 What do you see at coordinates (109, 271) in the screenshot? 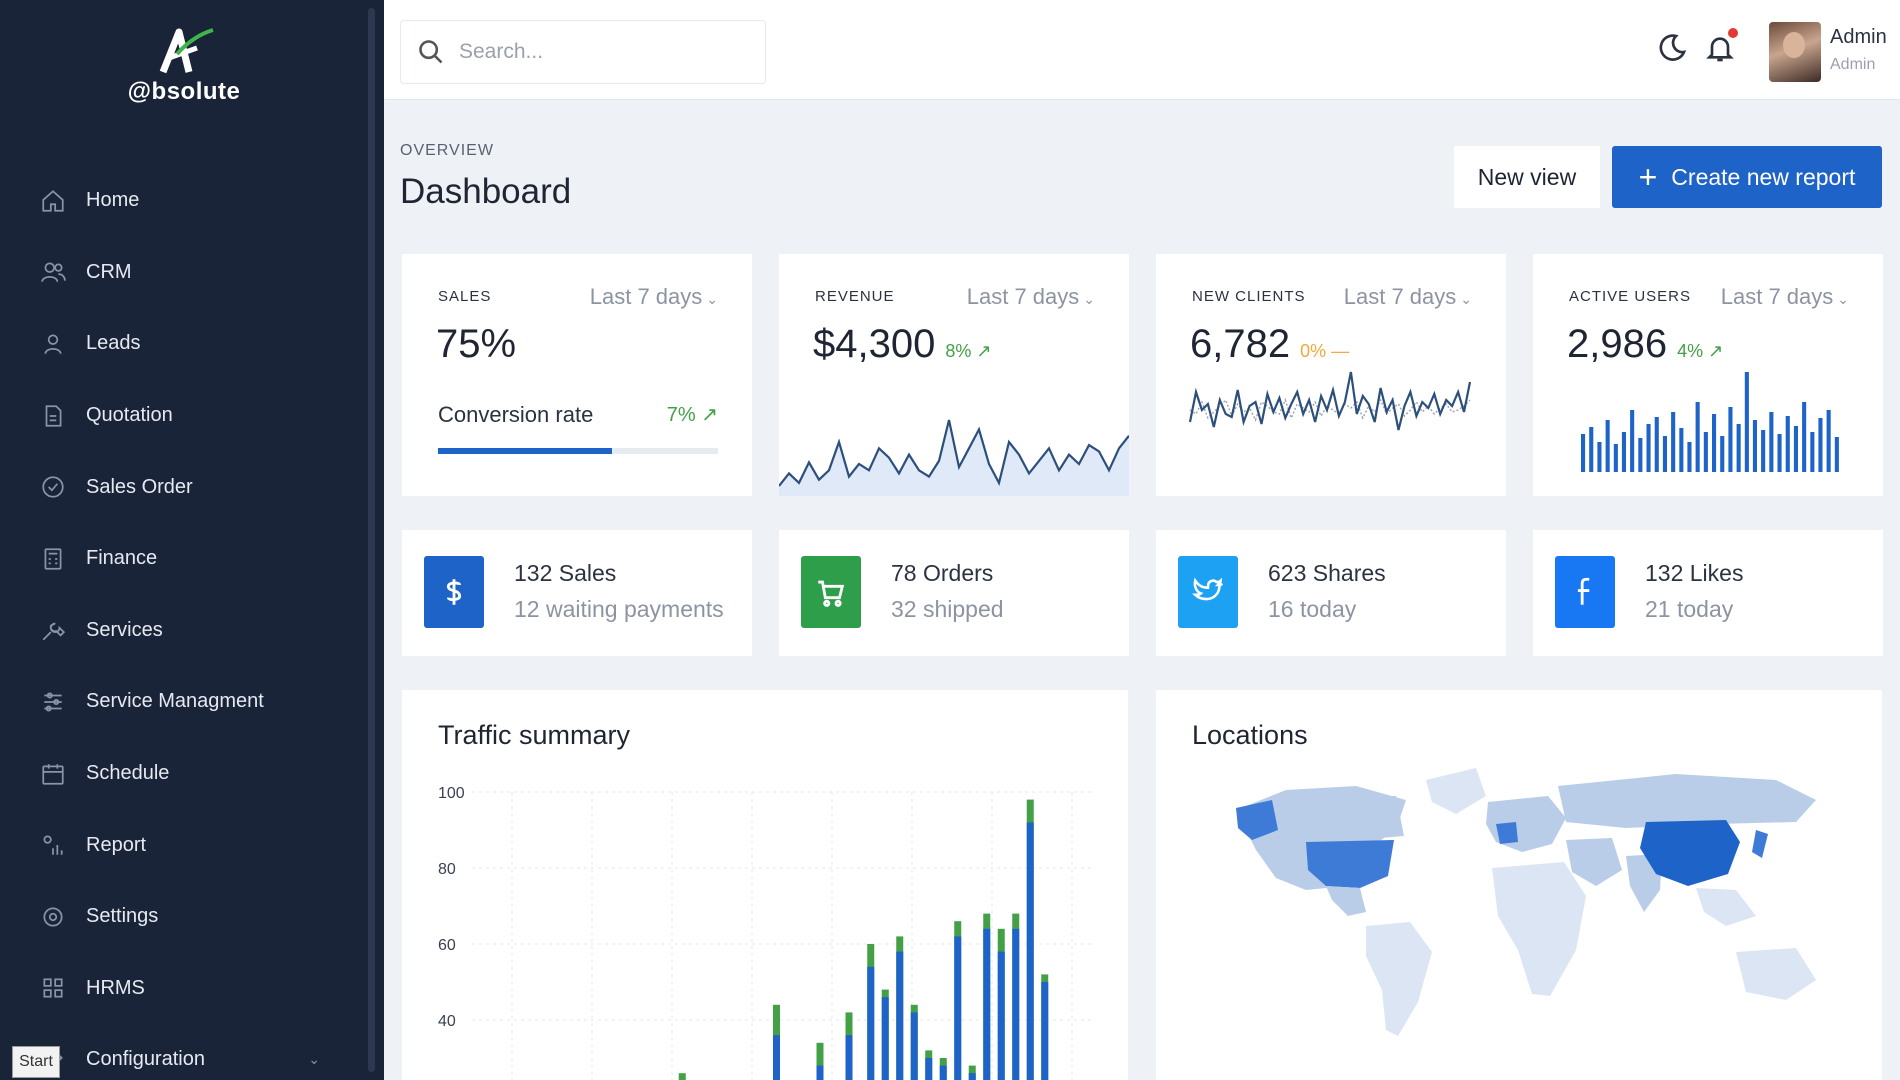
I see `sidebar-item-label: CRM` at bounding box center [109, 271].